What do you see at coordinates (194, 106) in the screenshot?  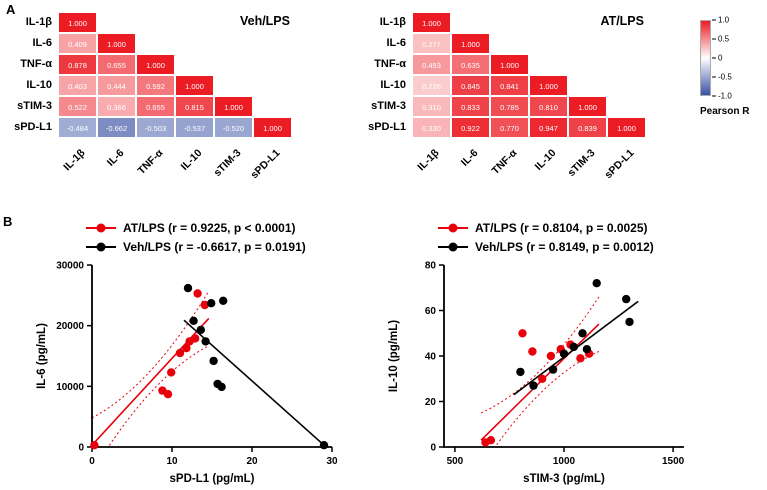 I see `heatmap-cell: 0.815` at bounding box center [194, 106].